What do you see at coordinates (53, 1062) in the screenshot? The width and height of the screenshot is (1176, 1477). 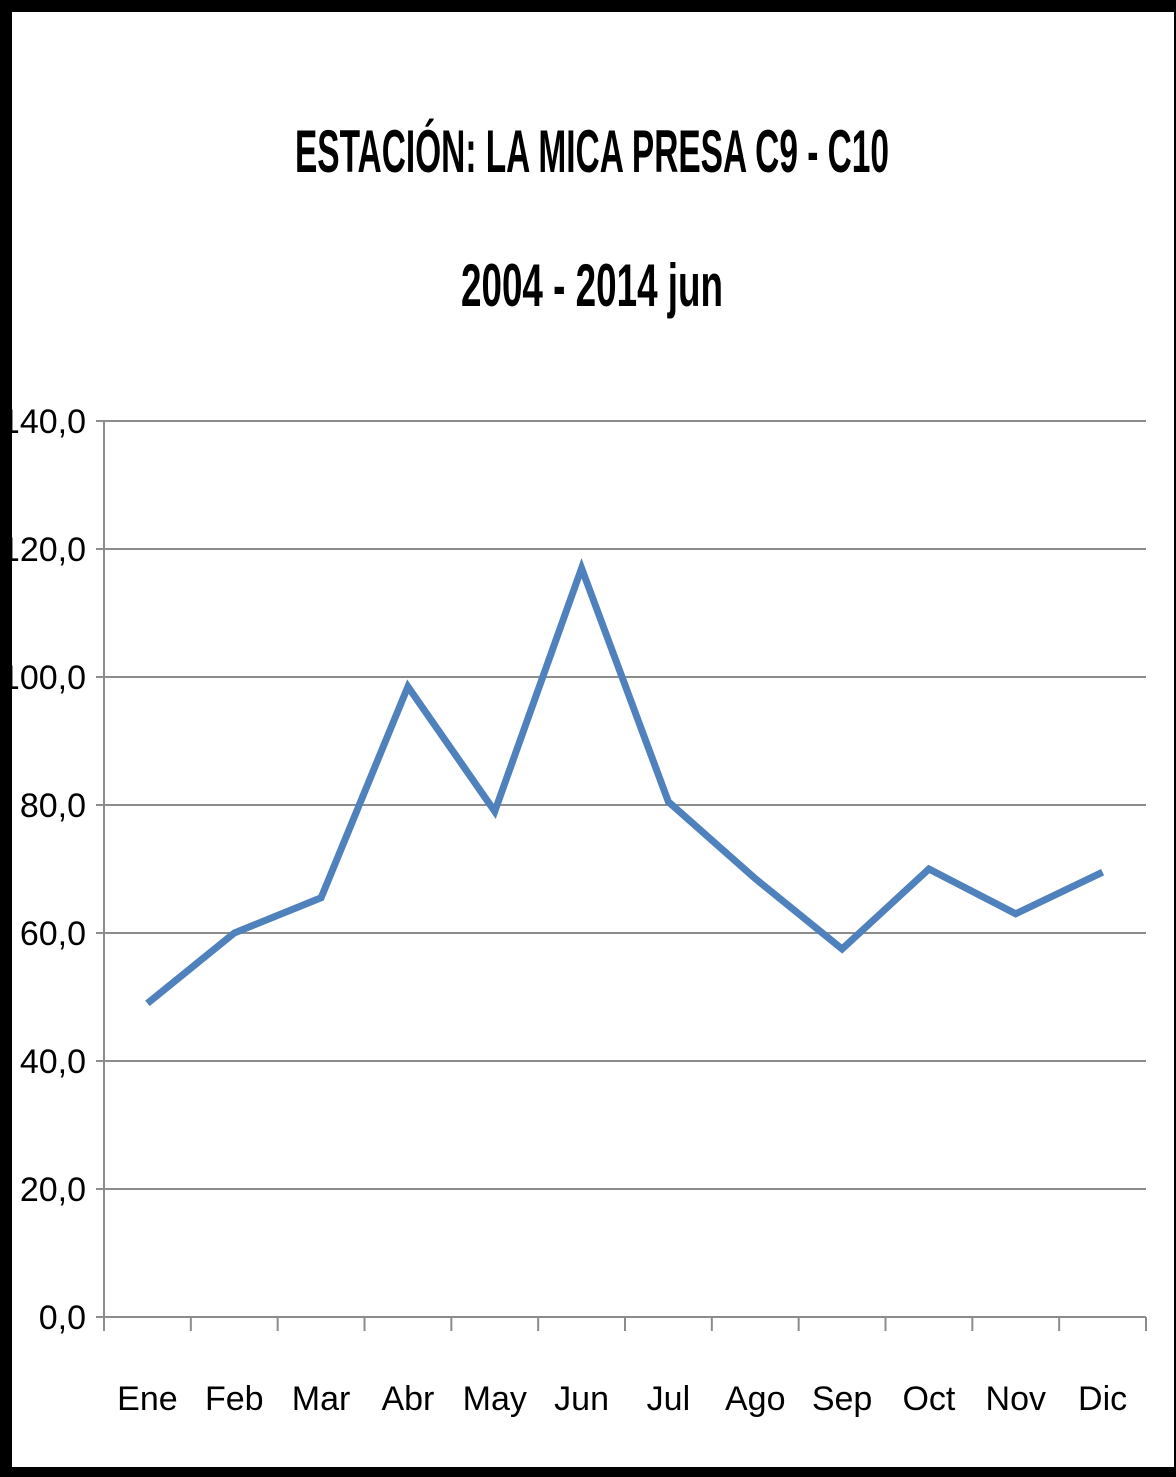 I see `y-tick-label: 40,0` at bounding box center [53, 1062].